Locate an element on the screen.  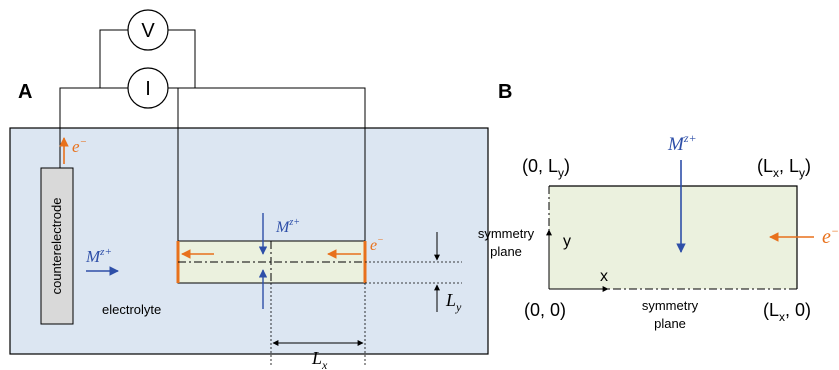
ammeter is located at coordinates (148, 88).